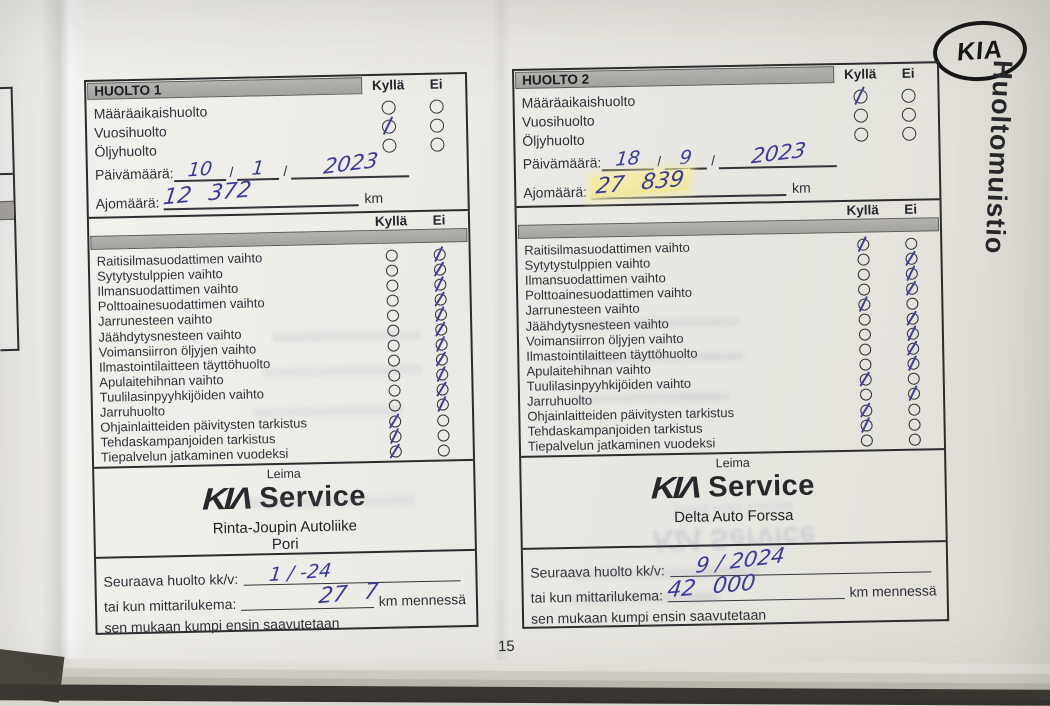 The width and height of the screenshot is (1050, 706). Describe the element at coordinates (64, 350) in the screenshot. I see `page-fold-shadow` at that location.